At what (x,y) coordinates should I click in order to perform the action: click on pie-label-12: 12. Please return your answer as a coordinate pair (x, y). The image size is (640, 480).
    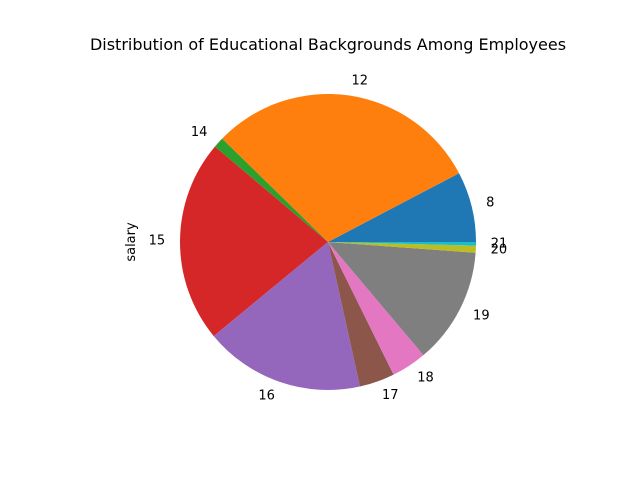
    Looking at the image, I should click on (360, 80).